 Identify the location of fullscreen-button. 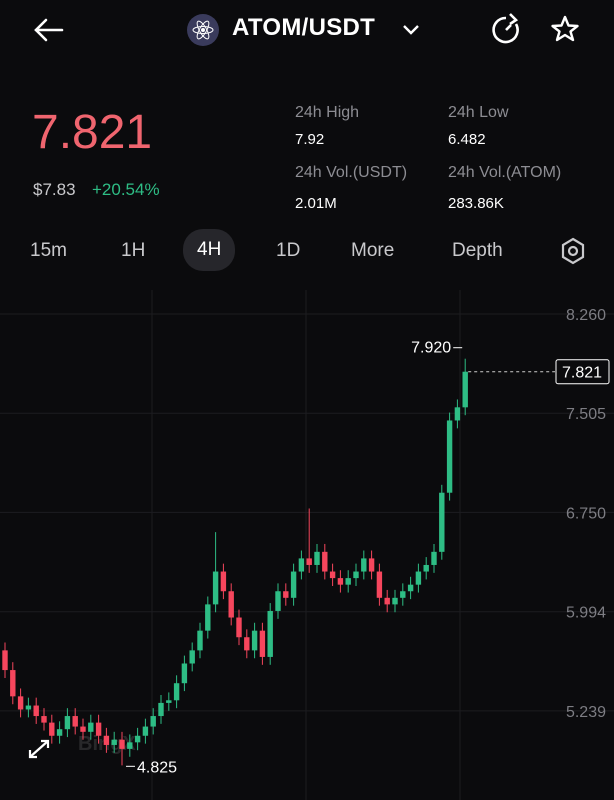
(39, 749).